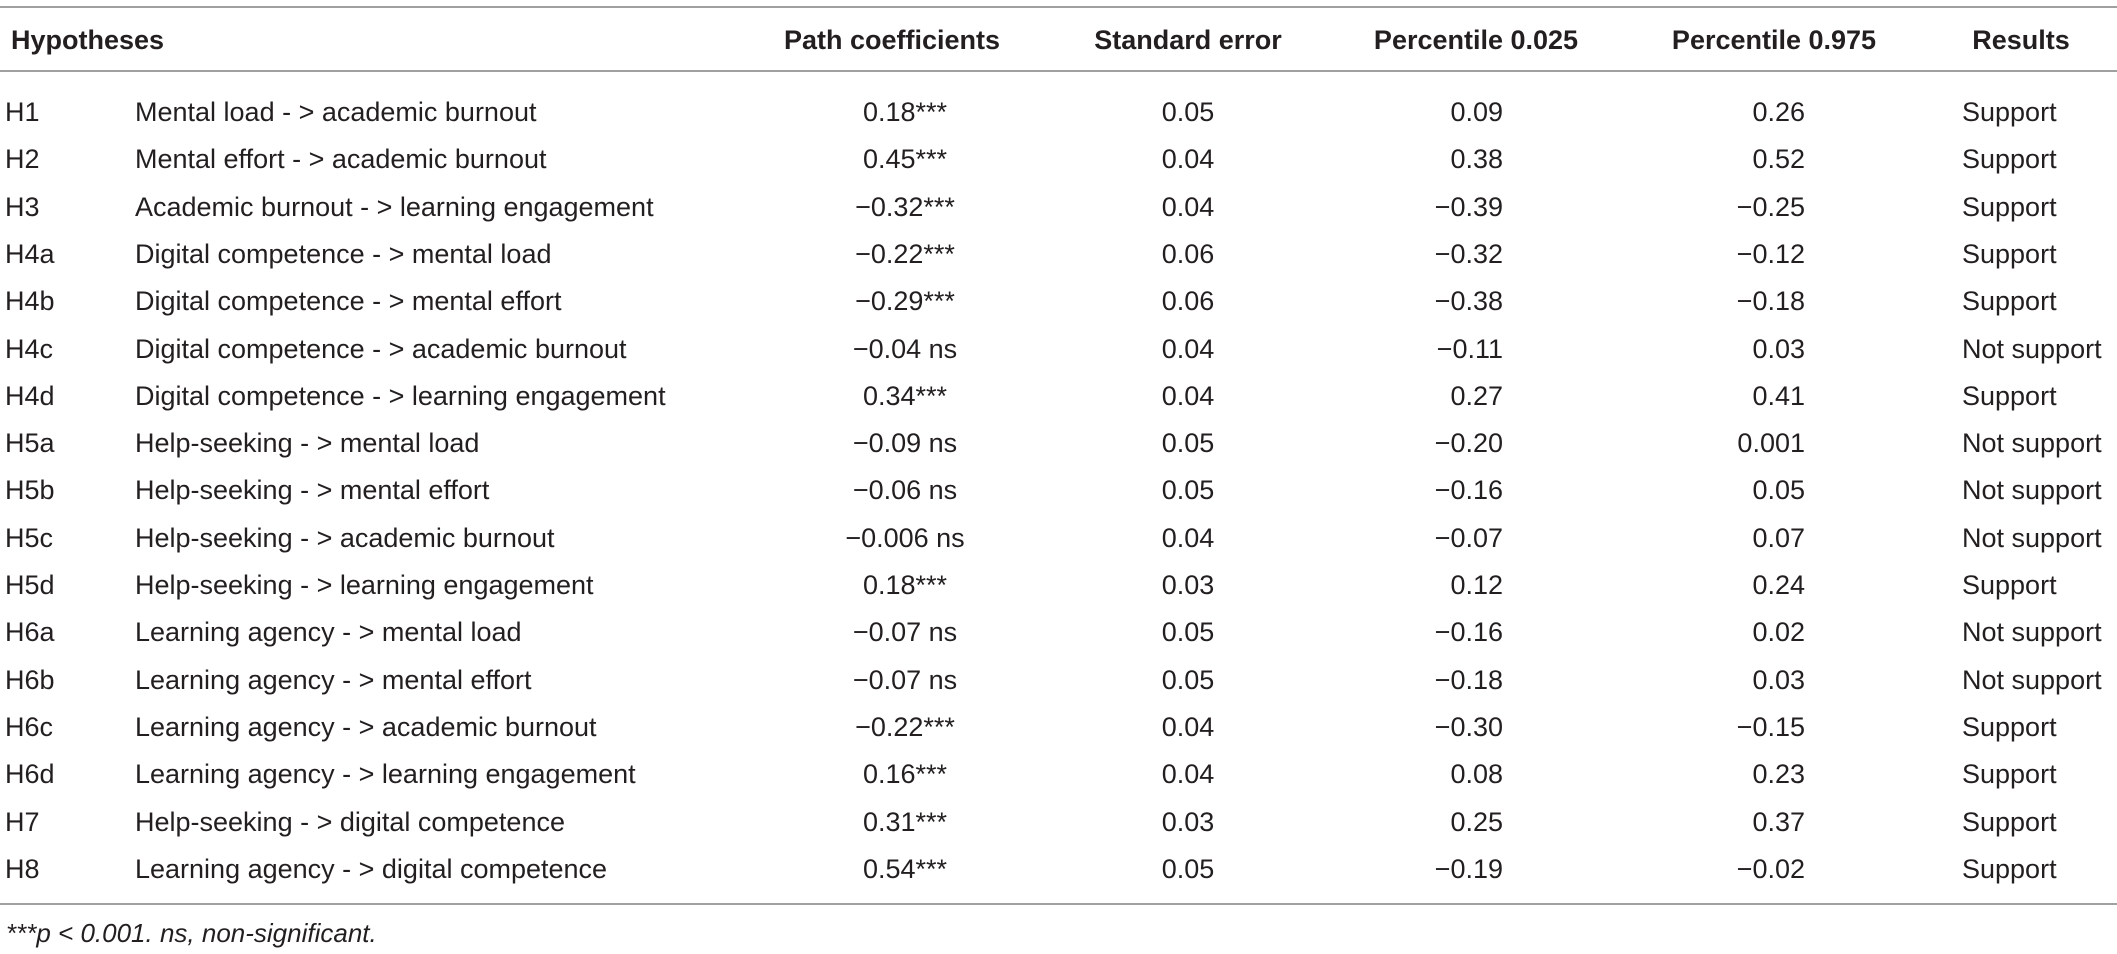  Describe the element at coordinates (1469, 348) in the screenshot. I see `percentile-low: −0.11` at that location.